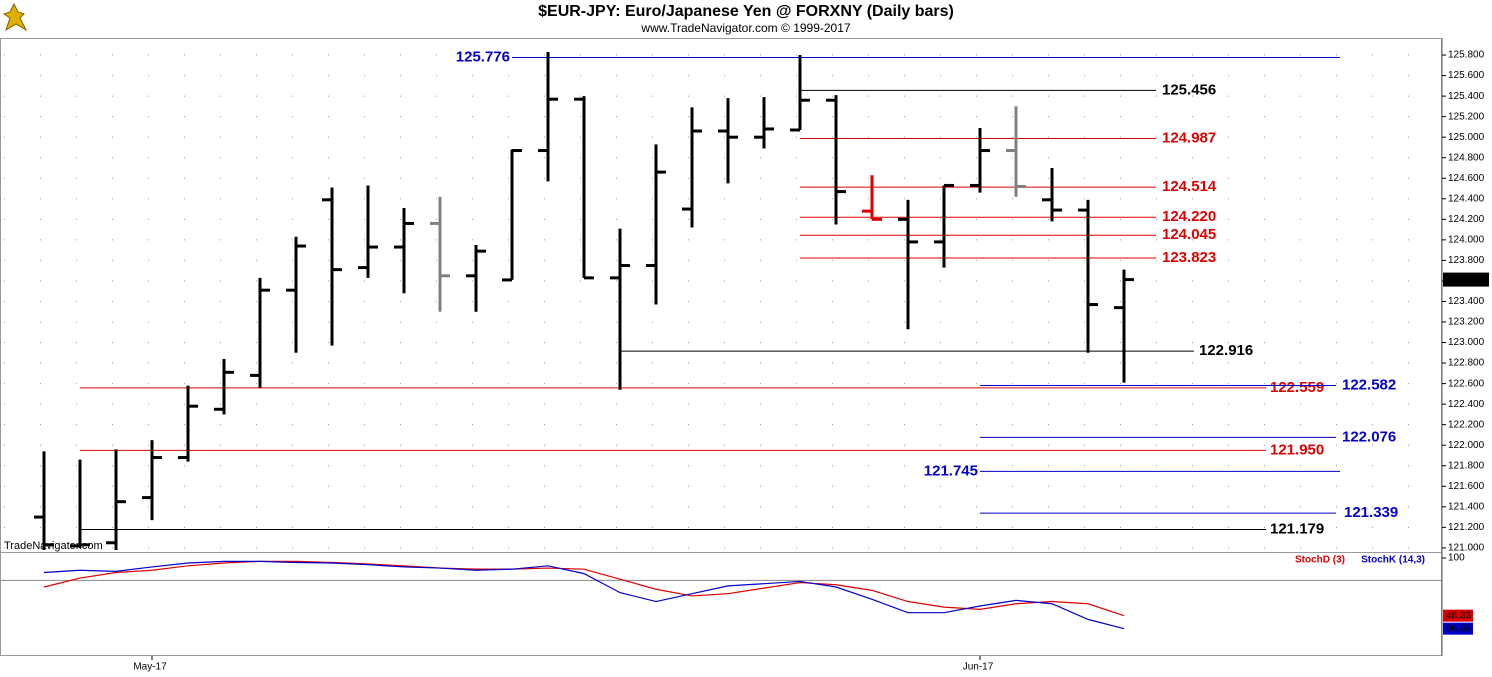 The width and height of the screenshot is (1492, 677). I want to click on level-label: 124.987, so click(1189, 137).